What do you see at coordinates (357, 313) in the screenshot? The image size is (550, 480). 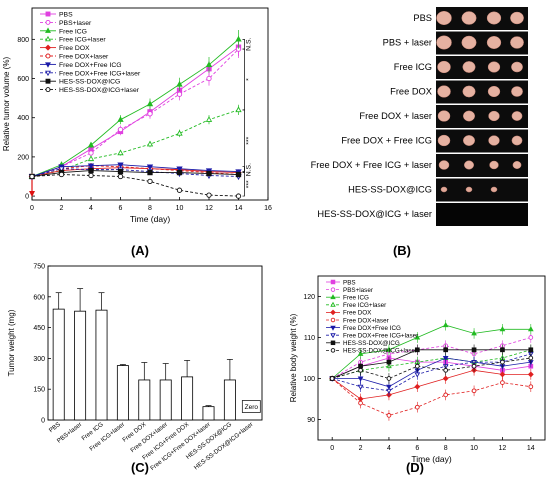 I see `panel-d-legend-label: Free DOX` at bounding box center [357, 313].